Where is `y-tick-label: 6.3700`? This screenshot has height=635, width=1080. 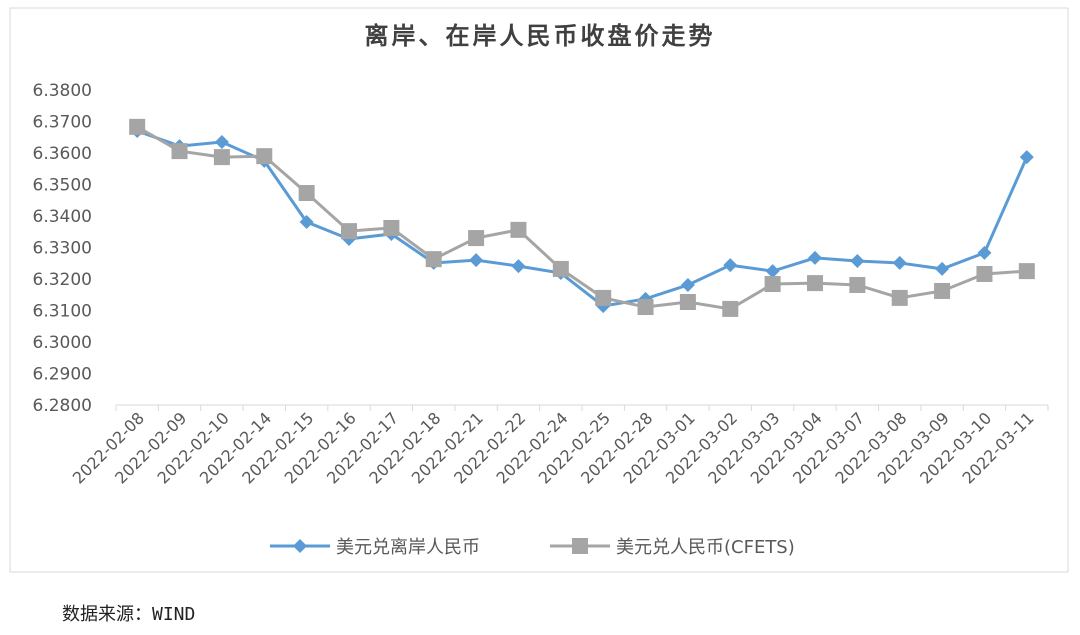 y-tick-label: 6.3700 is located at coordinates (62, 123).